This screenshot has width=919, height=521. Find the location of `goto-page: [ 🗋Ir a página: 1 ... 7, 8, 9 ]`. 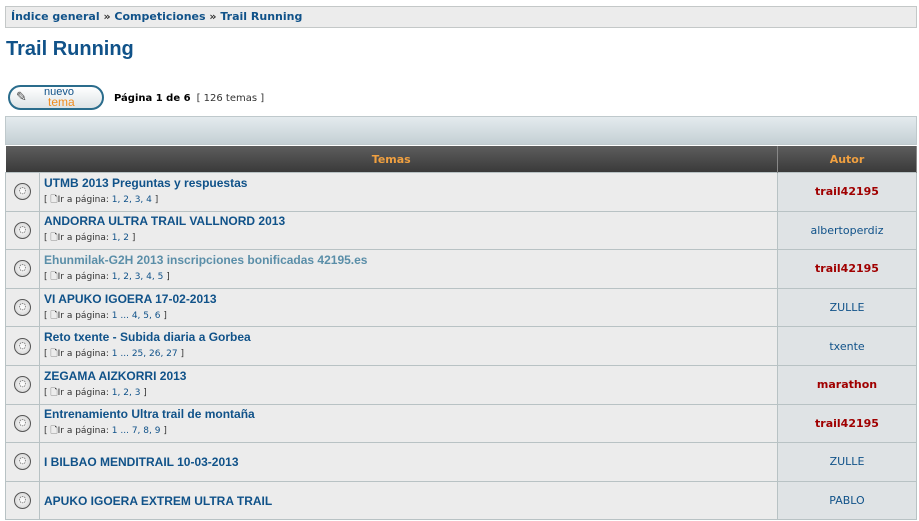

goto-page: [ 🗋Ir a página: 1 ... 7, 8, 9 ] is located at coordinates (105, 431).